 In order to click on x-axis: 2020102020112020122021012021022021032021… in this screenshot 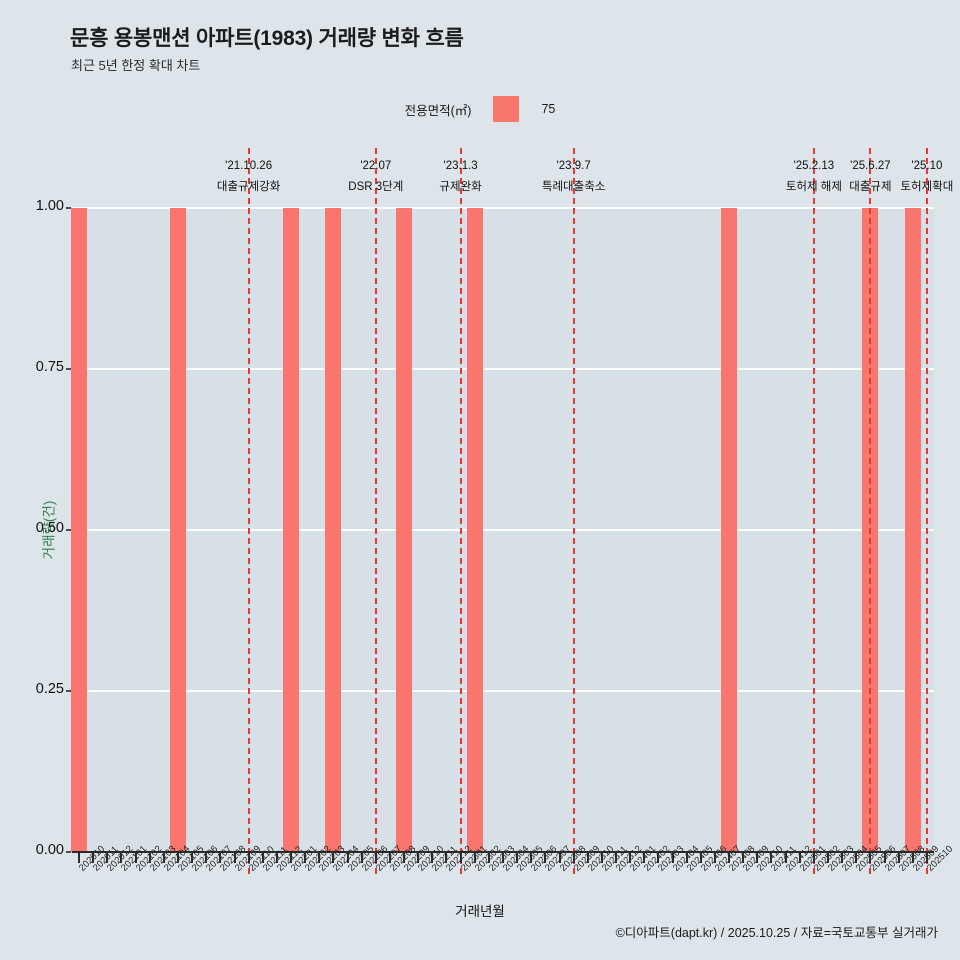, I will do `click(513, 878)`.